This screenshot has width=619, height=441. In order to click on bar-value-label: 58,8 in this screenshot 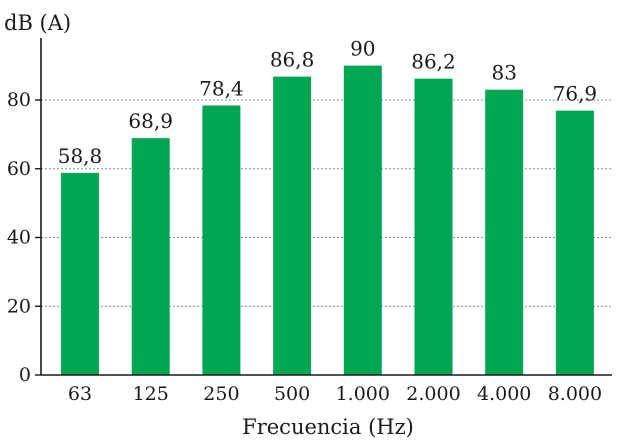, I will do `click(80, 156)`.